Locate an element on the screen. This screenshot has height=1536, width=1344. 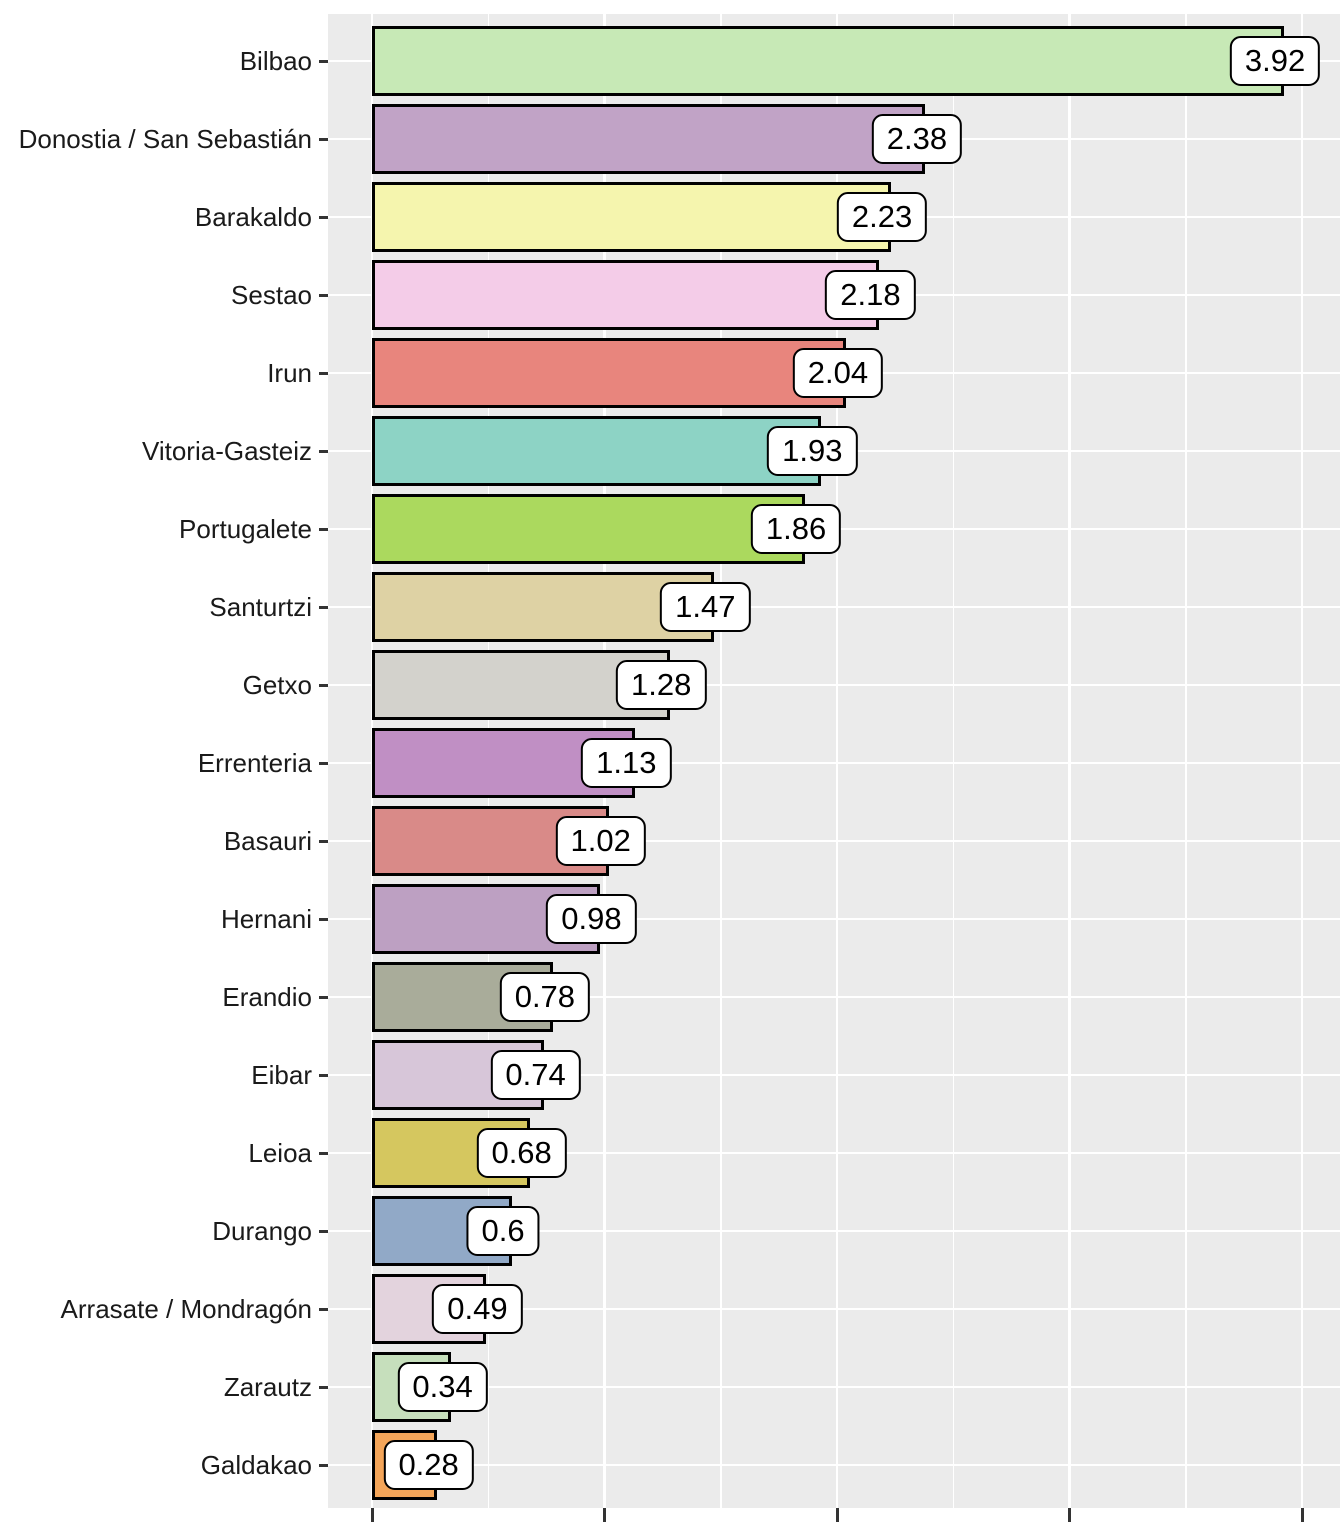
bar-row: 2.18 is located at coordinates (834, 295).